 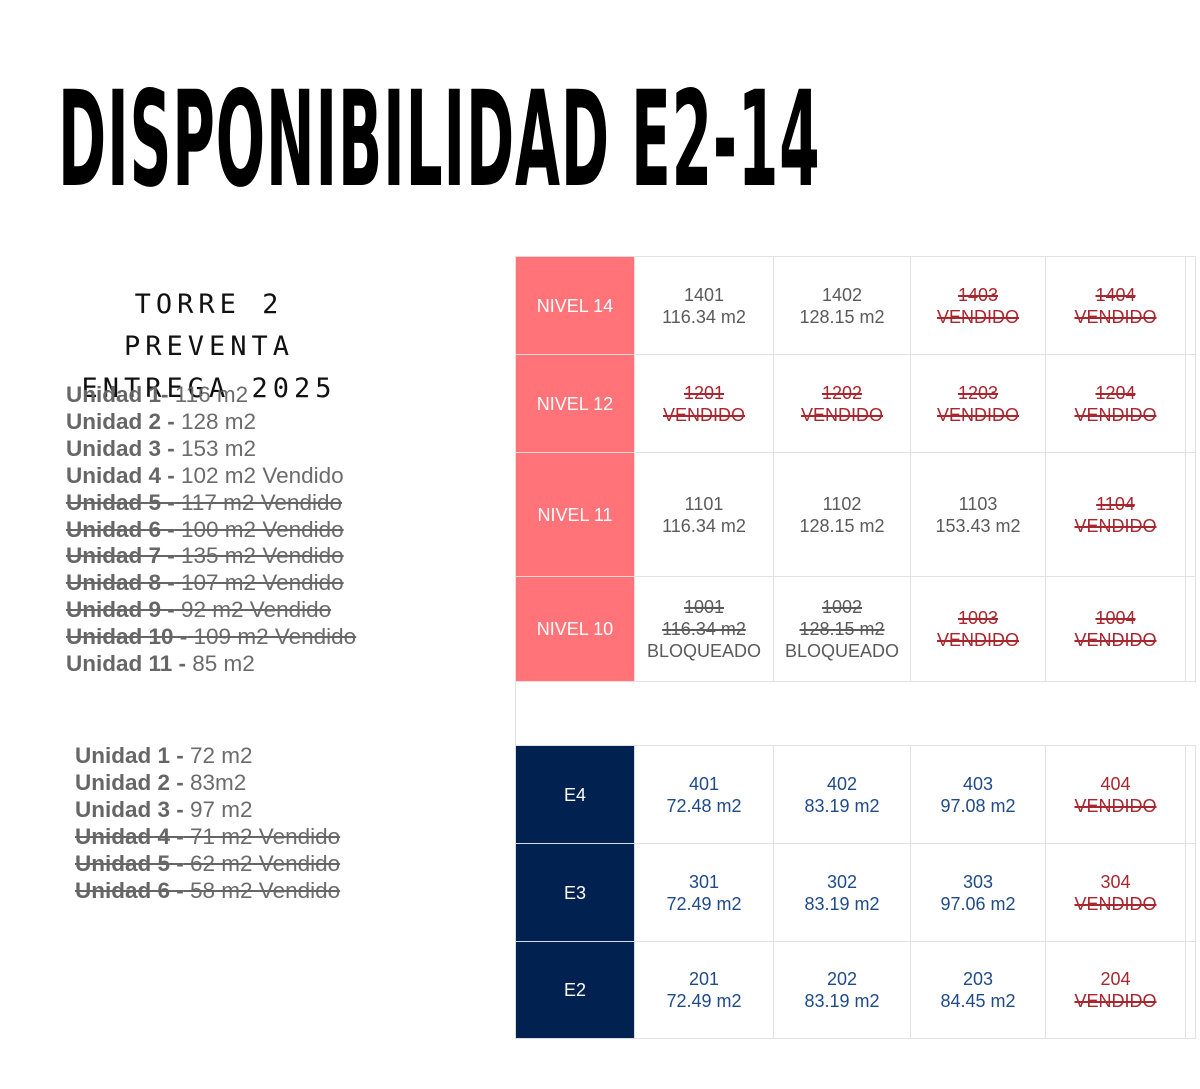 I want to click on level-header: NIVEL 12, so click(x=575, y=403).